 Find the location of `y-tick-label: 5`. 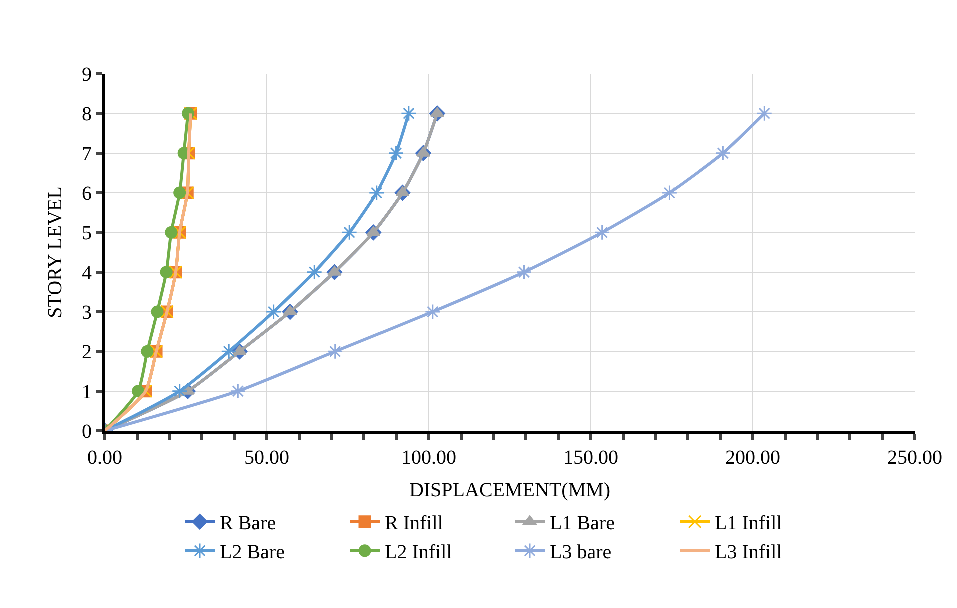

y-tick-label: 5 is located at coordinates (87, 233).